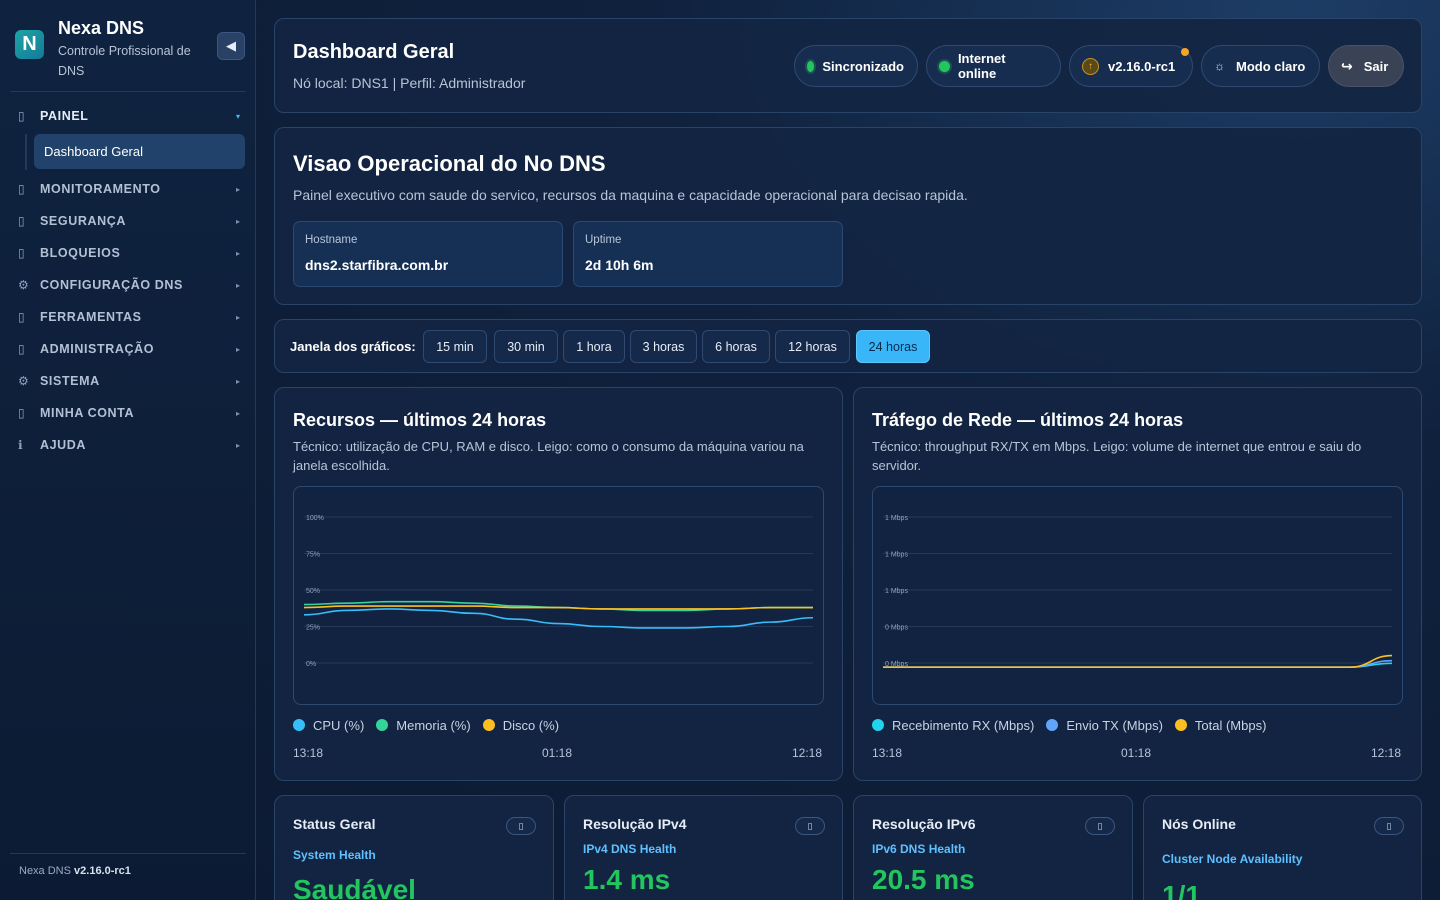 The image size is (1440, 900). I want to click on sidebar-item-configuracao-dns: ⚙ CONFIGURAÇÃO DNS ▸, so click(129, 285).